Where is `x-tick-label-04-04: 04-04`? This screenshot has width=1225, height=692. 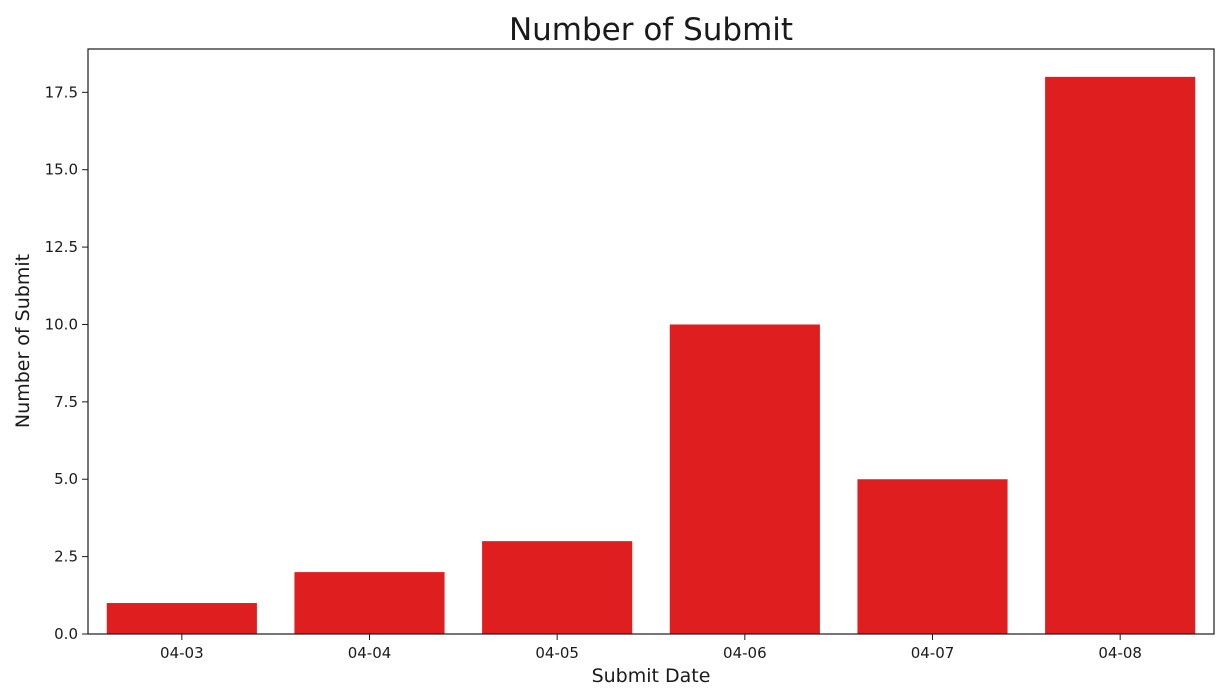
x-tick-label-04-04: 04-04 is located at coordinates (370, 653).